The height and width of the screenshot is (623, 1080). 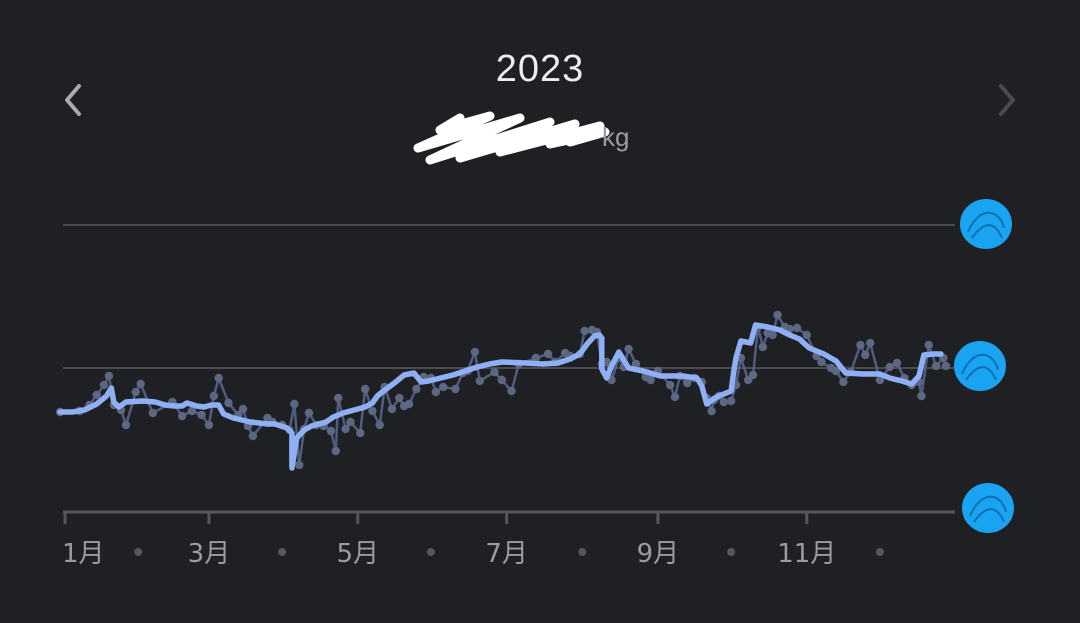 I want to click on next-year-button, so click(x=1006, y=100).